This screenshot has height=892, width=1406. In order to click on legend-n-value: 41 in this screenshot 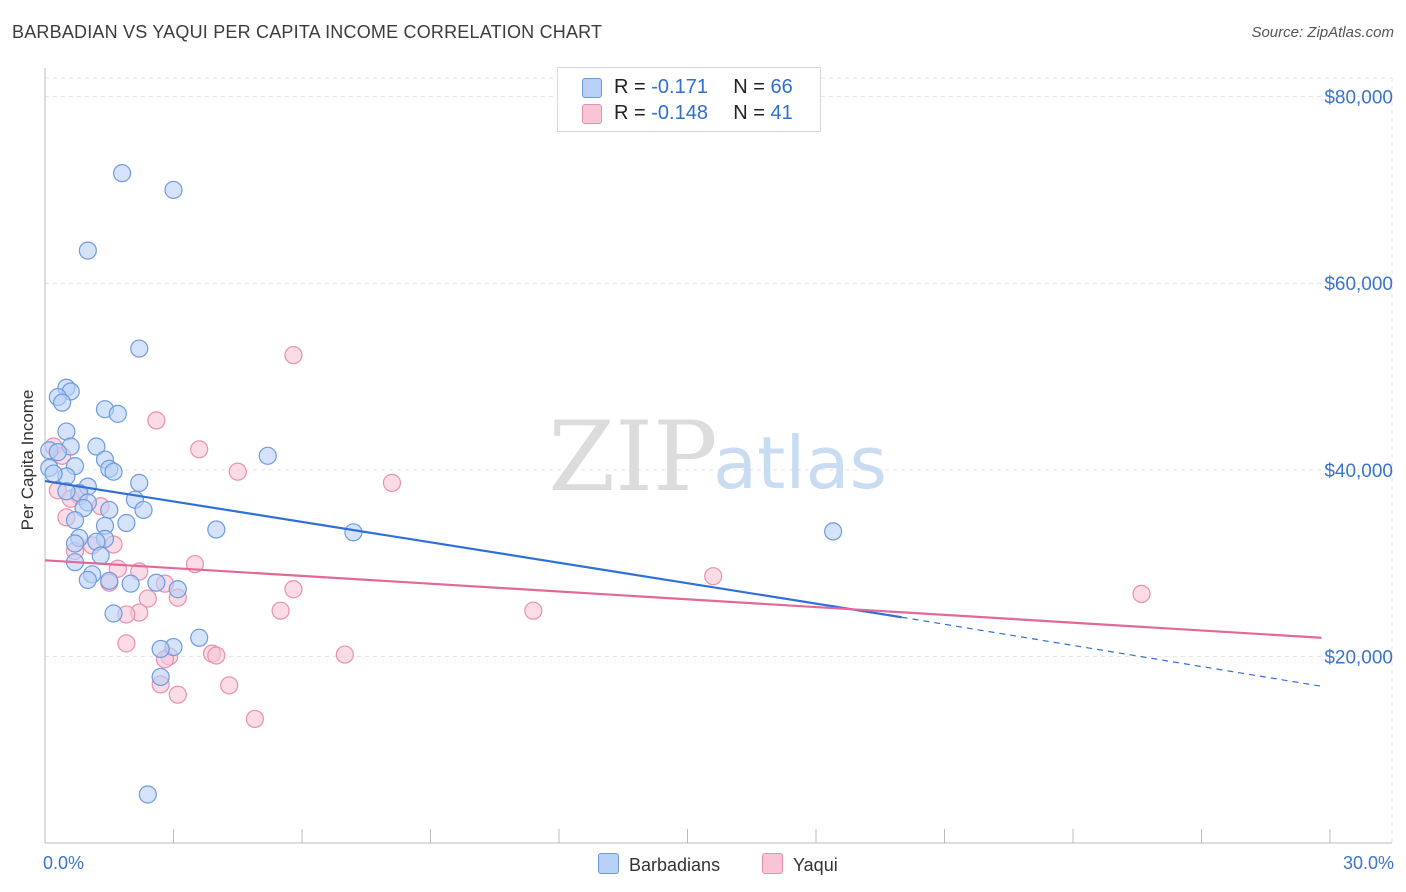, I will do `click(781, 113)`.